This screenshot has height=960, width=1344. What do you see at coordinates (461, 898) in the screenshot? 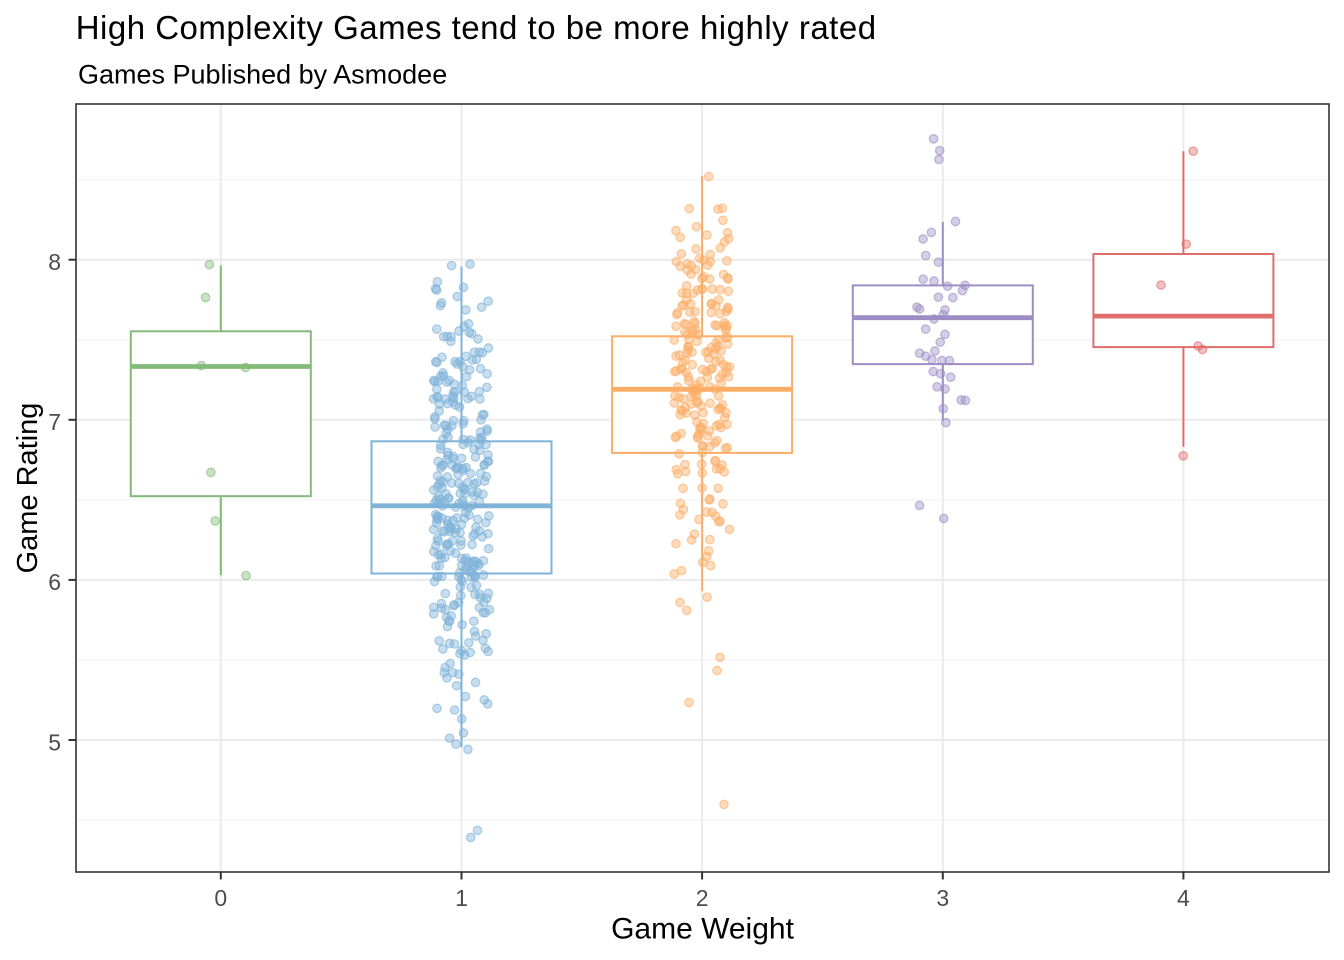
I see `svg-text: 1` at bounding box center [461, 898].